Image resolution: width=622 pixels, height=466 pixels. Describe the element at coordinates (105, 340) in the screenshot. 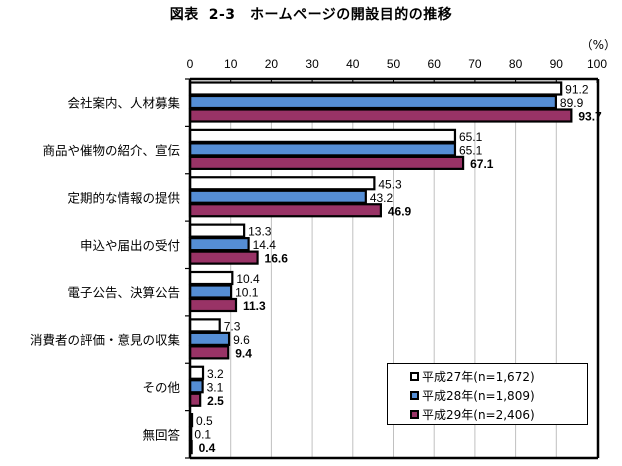

I see `category-label: 消費者の評価・意見の収集` at that location.